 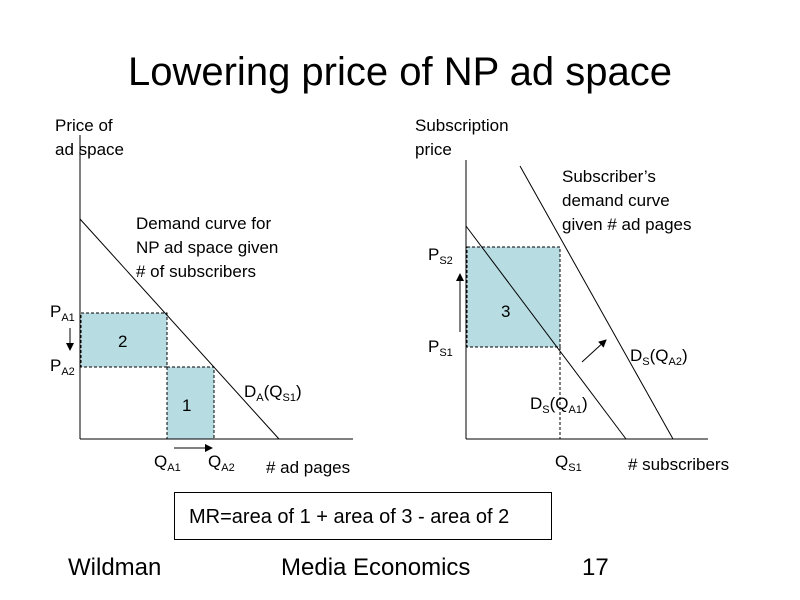 What do you see at coordinates (207, 247) in the screenshot?
I see `left-demand-label-2: NP ad space given` at bounding box center [207, 247].